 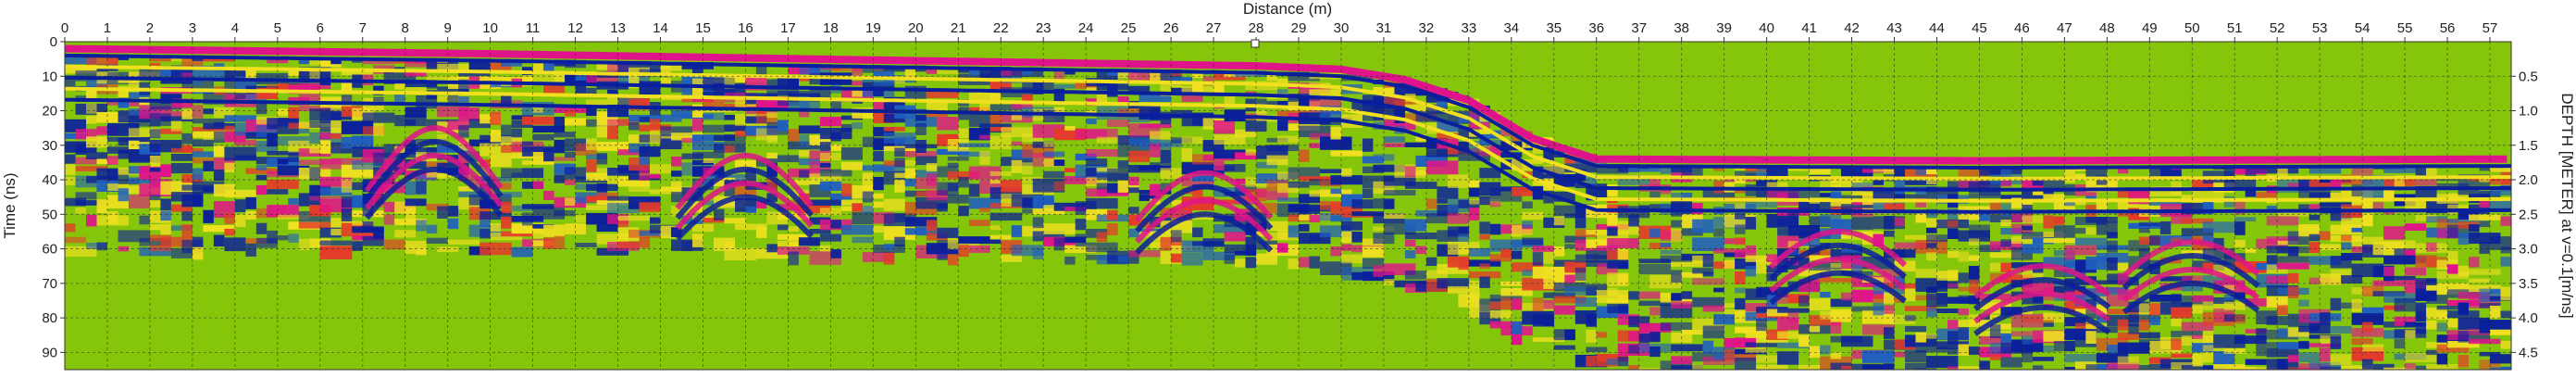 I want to click on y-tick-label: 0, so click(x=53, y=42).